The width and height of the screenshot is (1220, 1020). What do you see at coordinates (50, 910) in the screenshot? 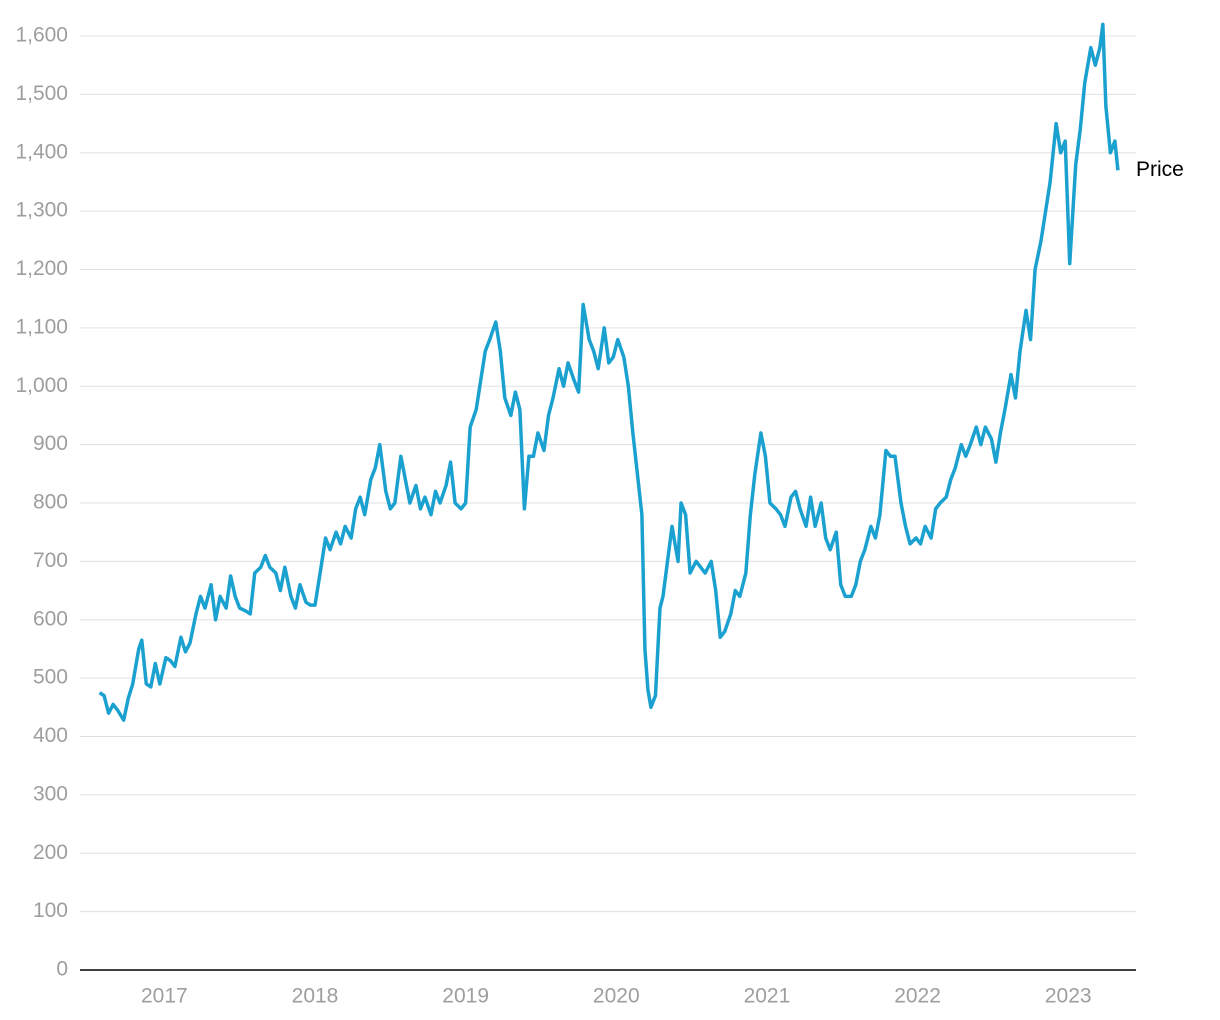
I see `y-tick-label: 100` at bounding box center [50, 910].